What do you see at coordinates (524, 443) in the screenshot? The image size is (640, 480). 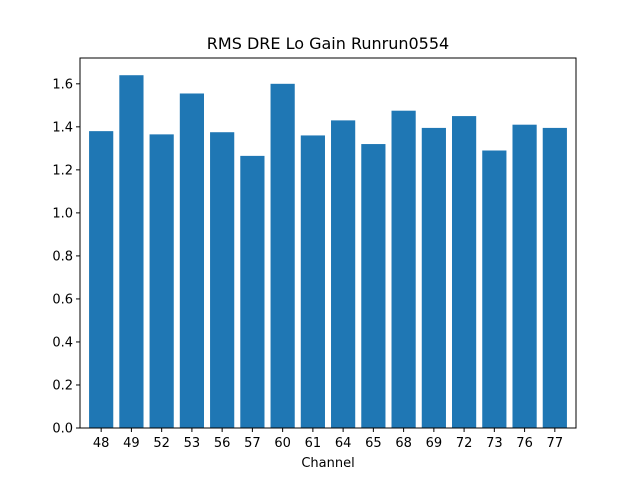 I see `x-tick-label: 76` at bounding box center [524, 443].